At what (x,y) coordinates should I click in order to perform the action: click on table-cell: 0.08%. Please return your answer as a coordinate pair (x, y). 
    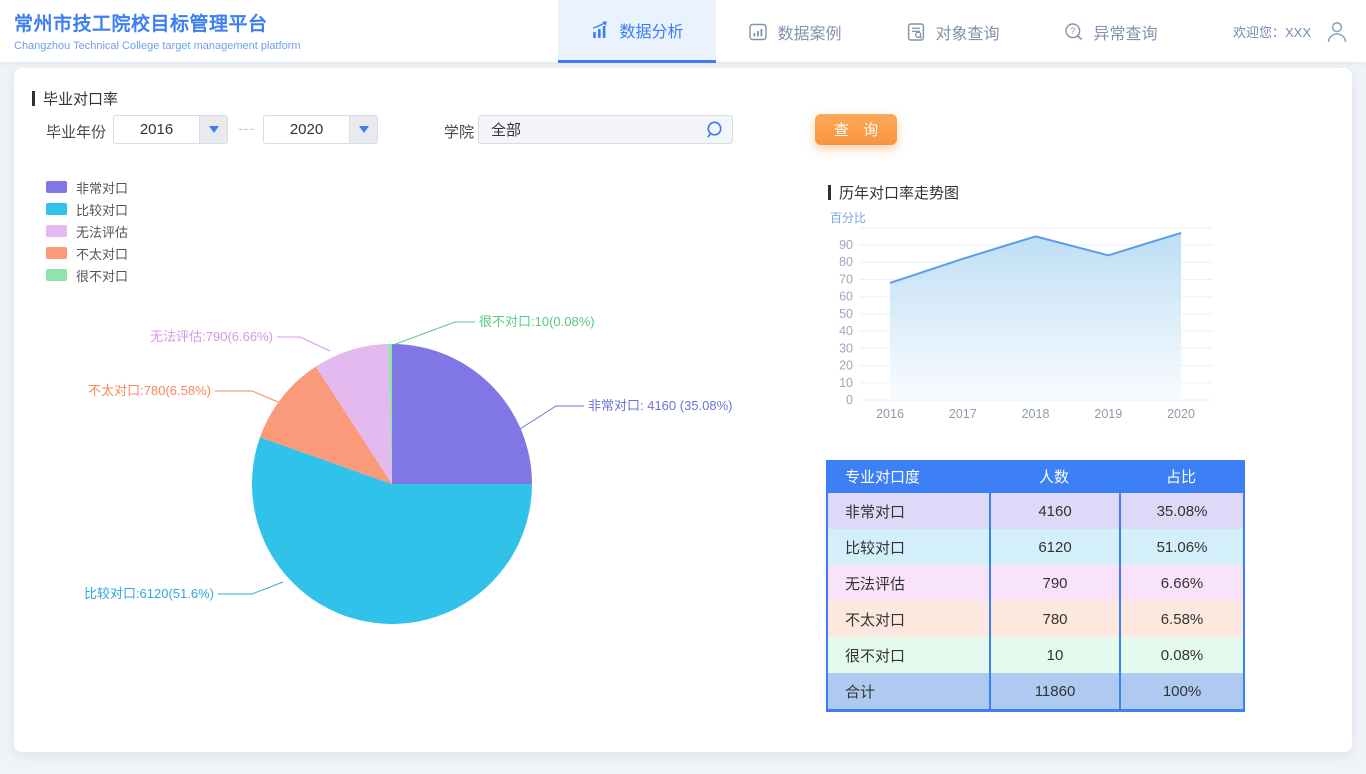
    Looking at the image, I should click on (1181, 655).